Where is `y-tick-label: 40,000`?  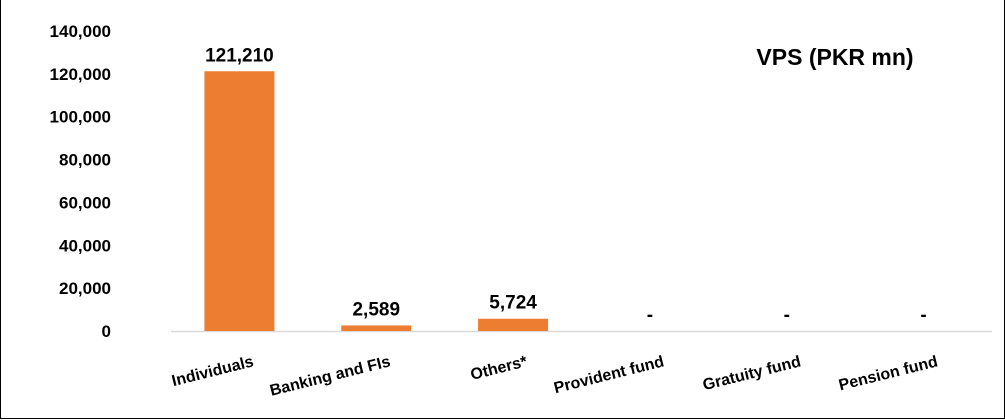
y-tick-label: 40,000 is located at coordinates (85, 245).